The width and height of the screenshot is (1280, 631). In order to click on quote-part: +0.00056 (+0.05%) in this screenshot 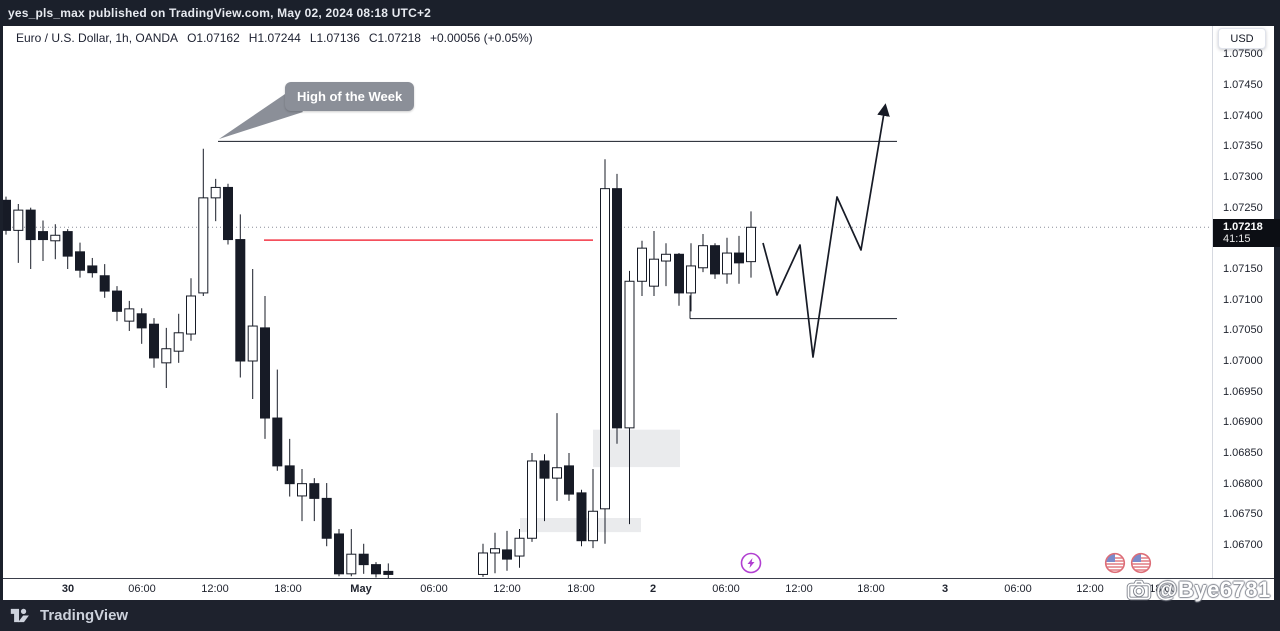, I will do `click(481, 38)`.